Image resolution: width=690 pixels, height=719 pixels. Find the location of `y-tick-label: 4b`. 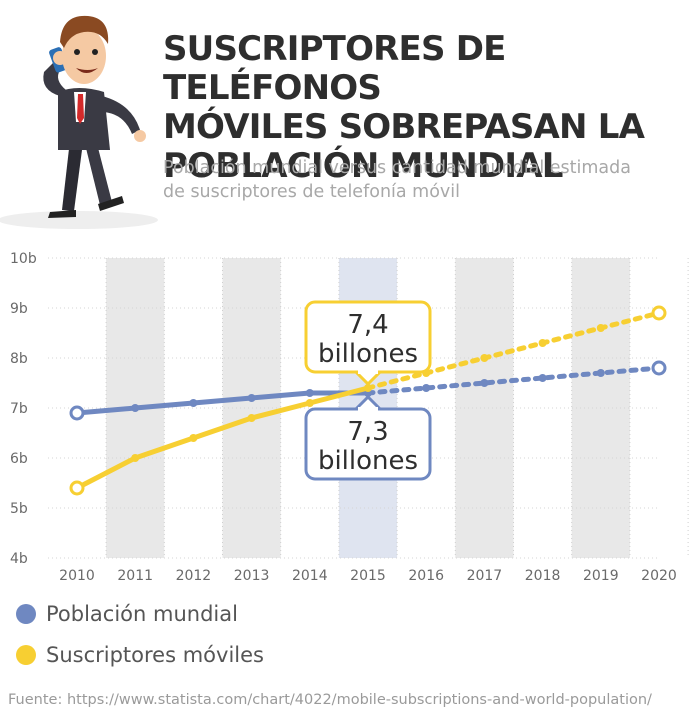

y-tick-label: 4b is located at coordinates (19, 559).